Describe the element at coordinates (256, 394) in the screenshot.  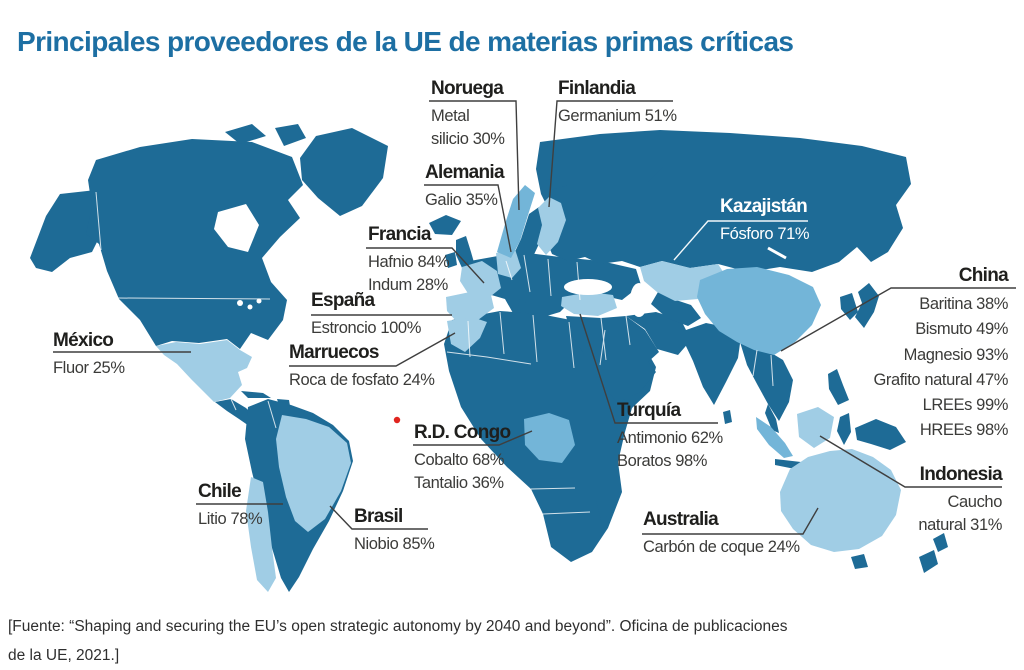
I see `map-cuba` at that location.